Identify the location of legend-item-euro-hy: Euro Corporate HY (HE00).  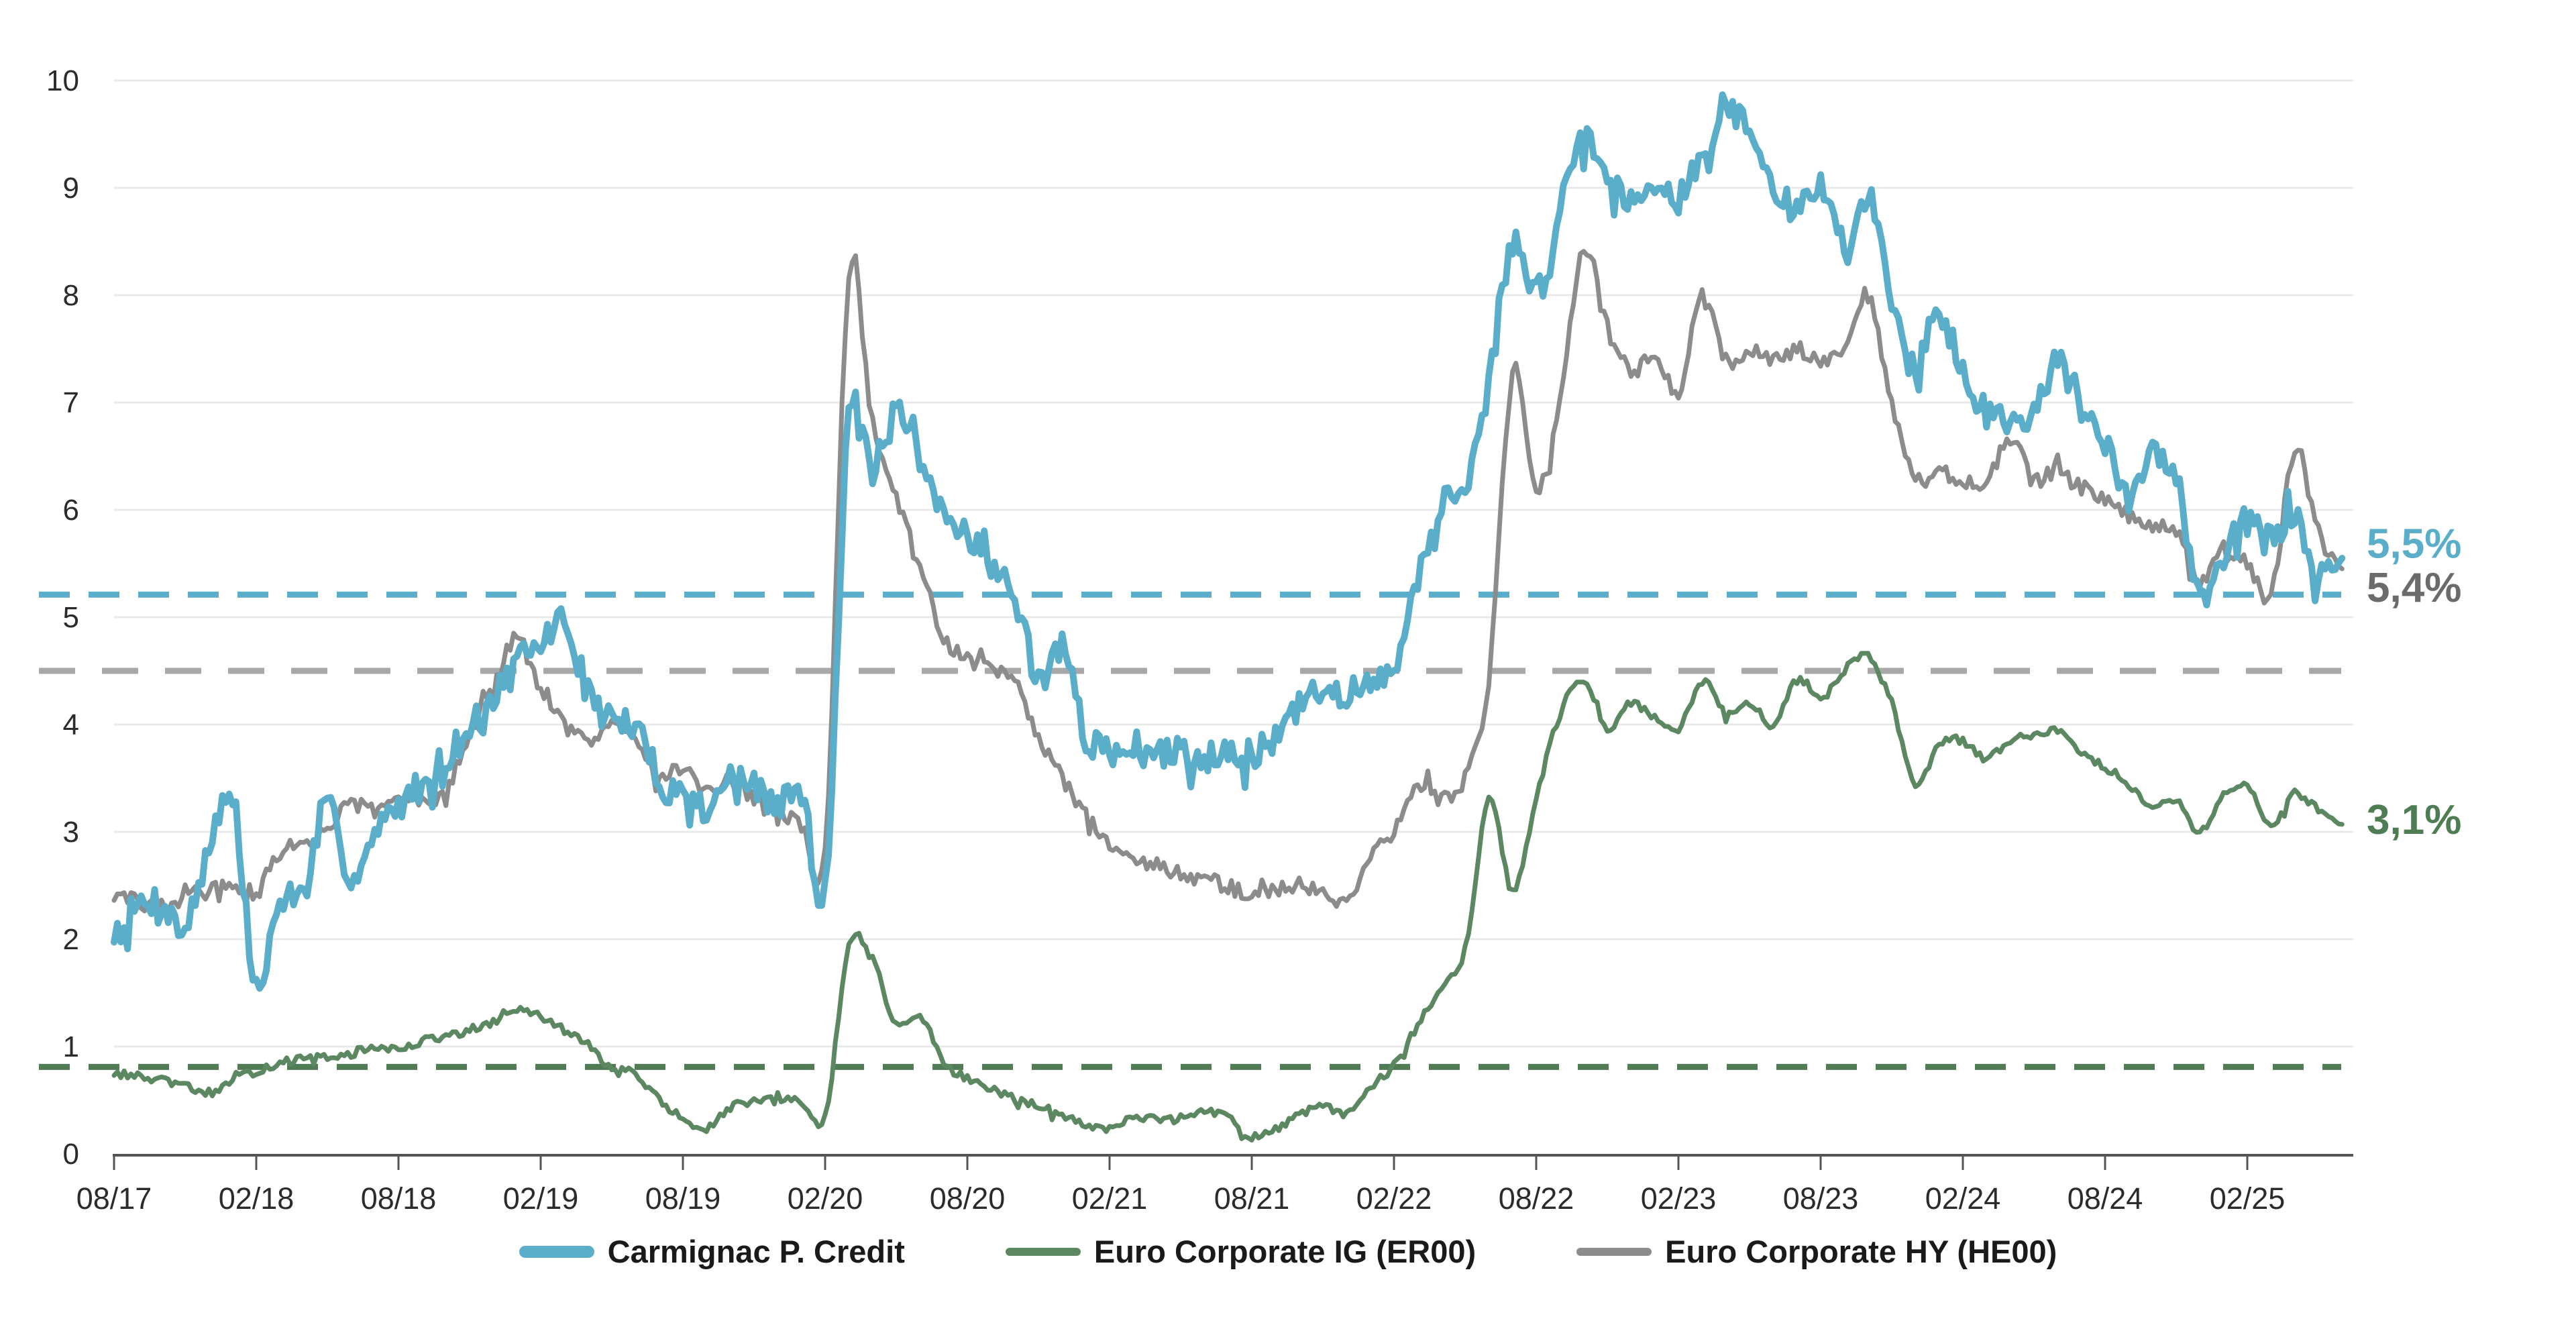
(1816, 1251).